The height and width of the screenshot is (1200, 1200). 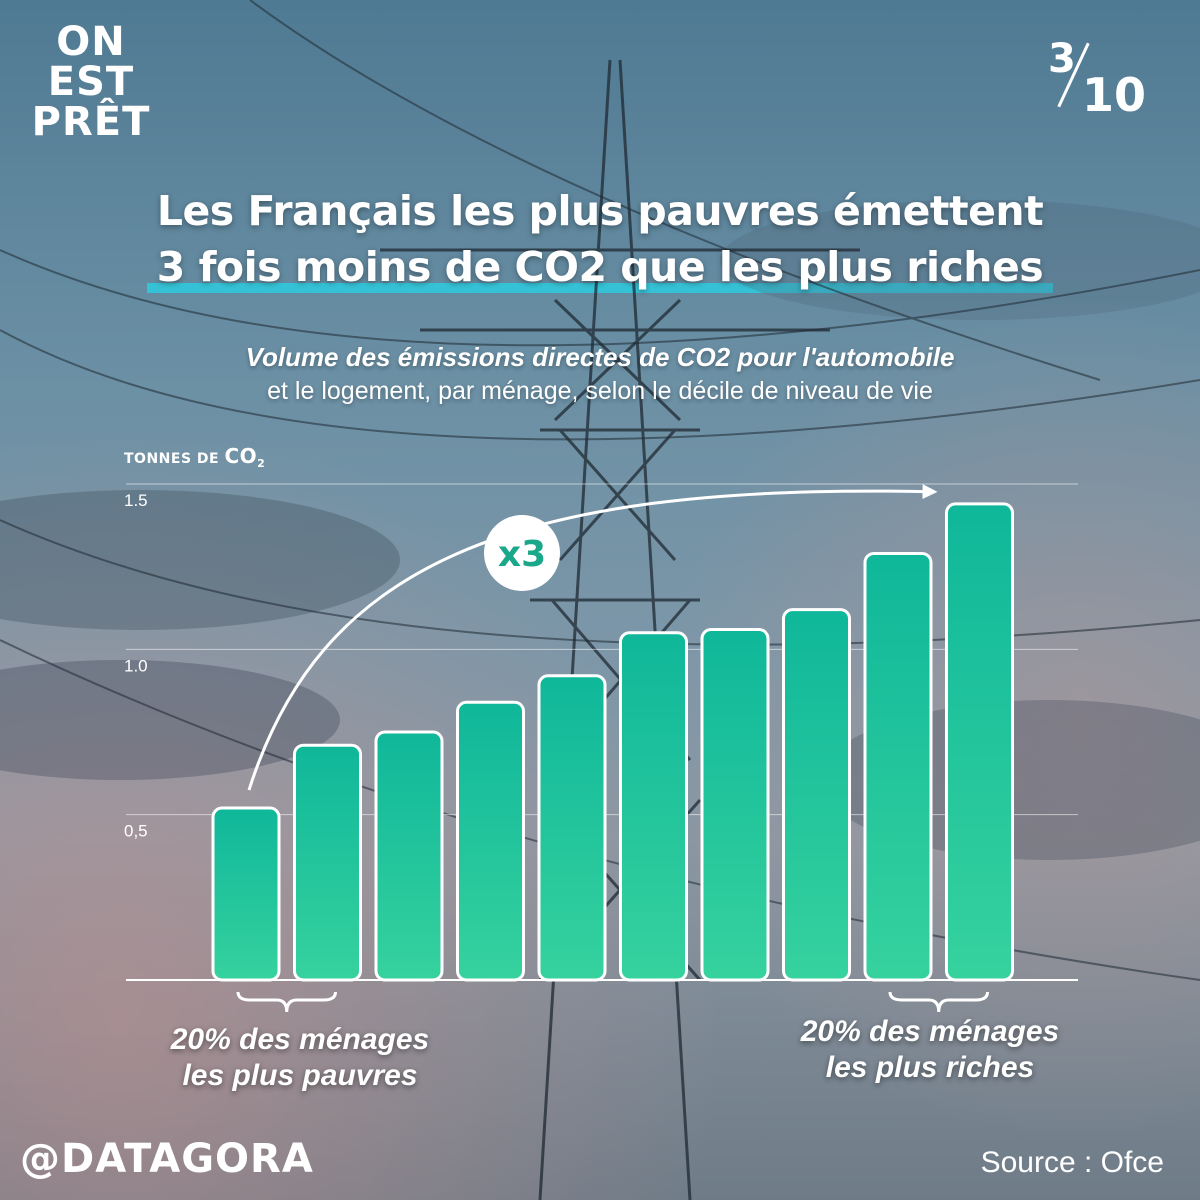 I want to click on multiplier-badge-circle, so click(x=522, y=553).